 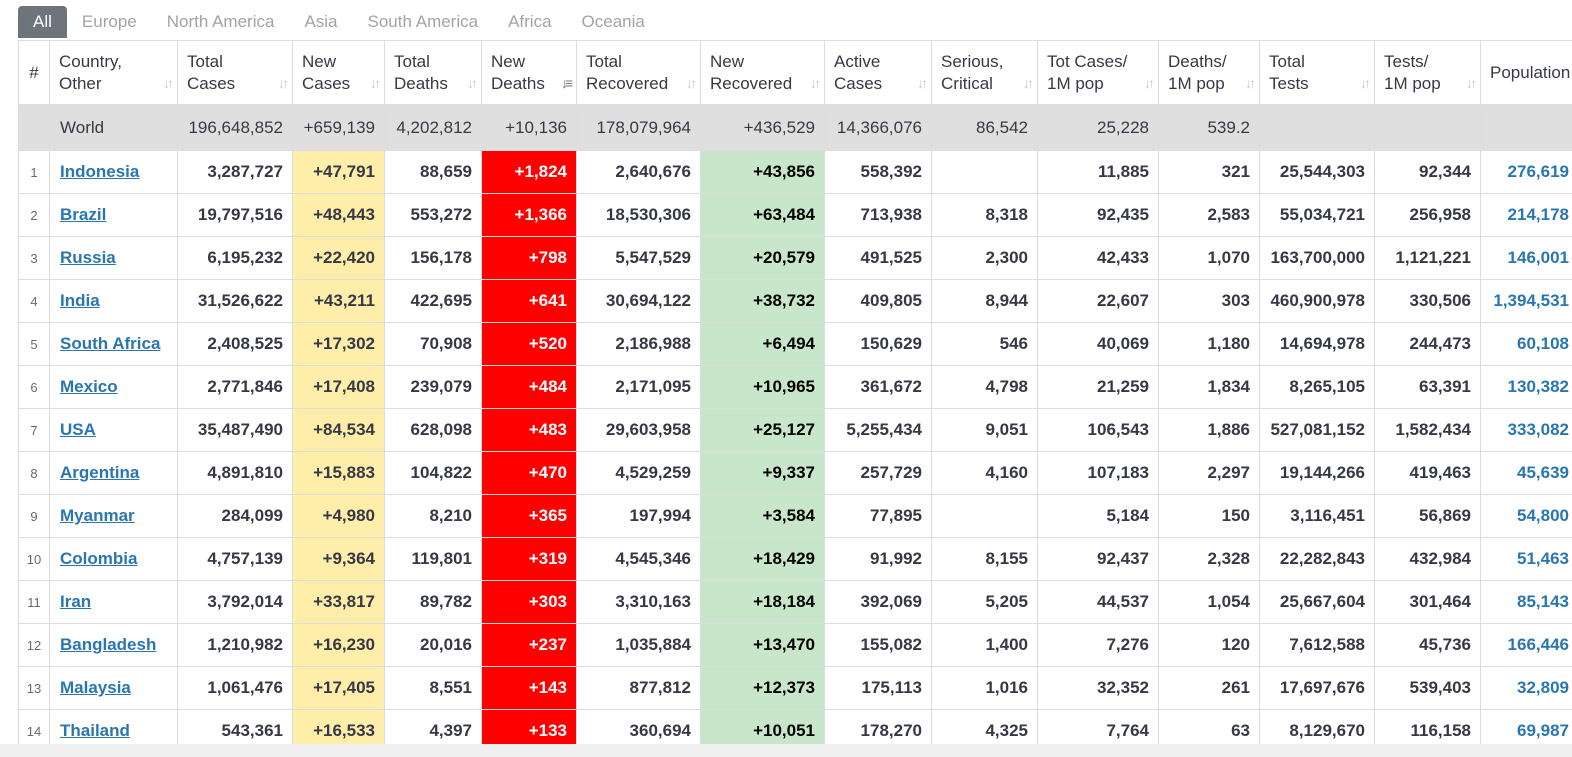 I want to click on col-header-rank: #, so click(x=34, y=72).